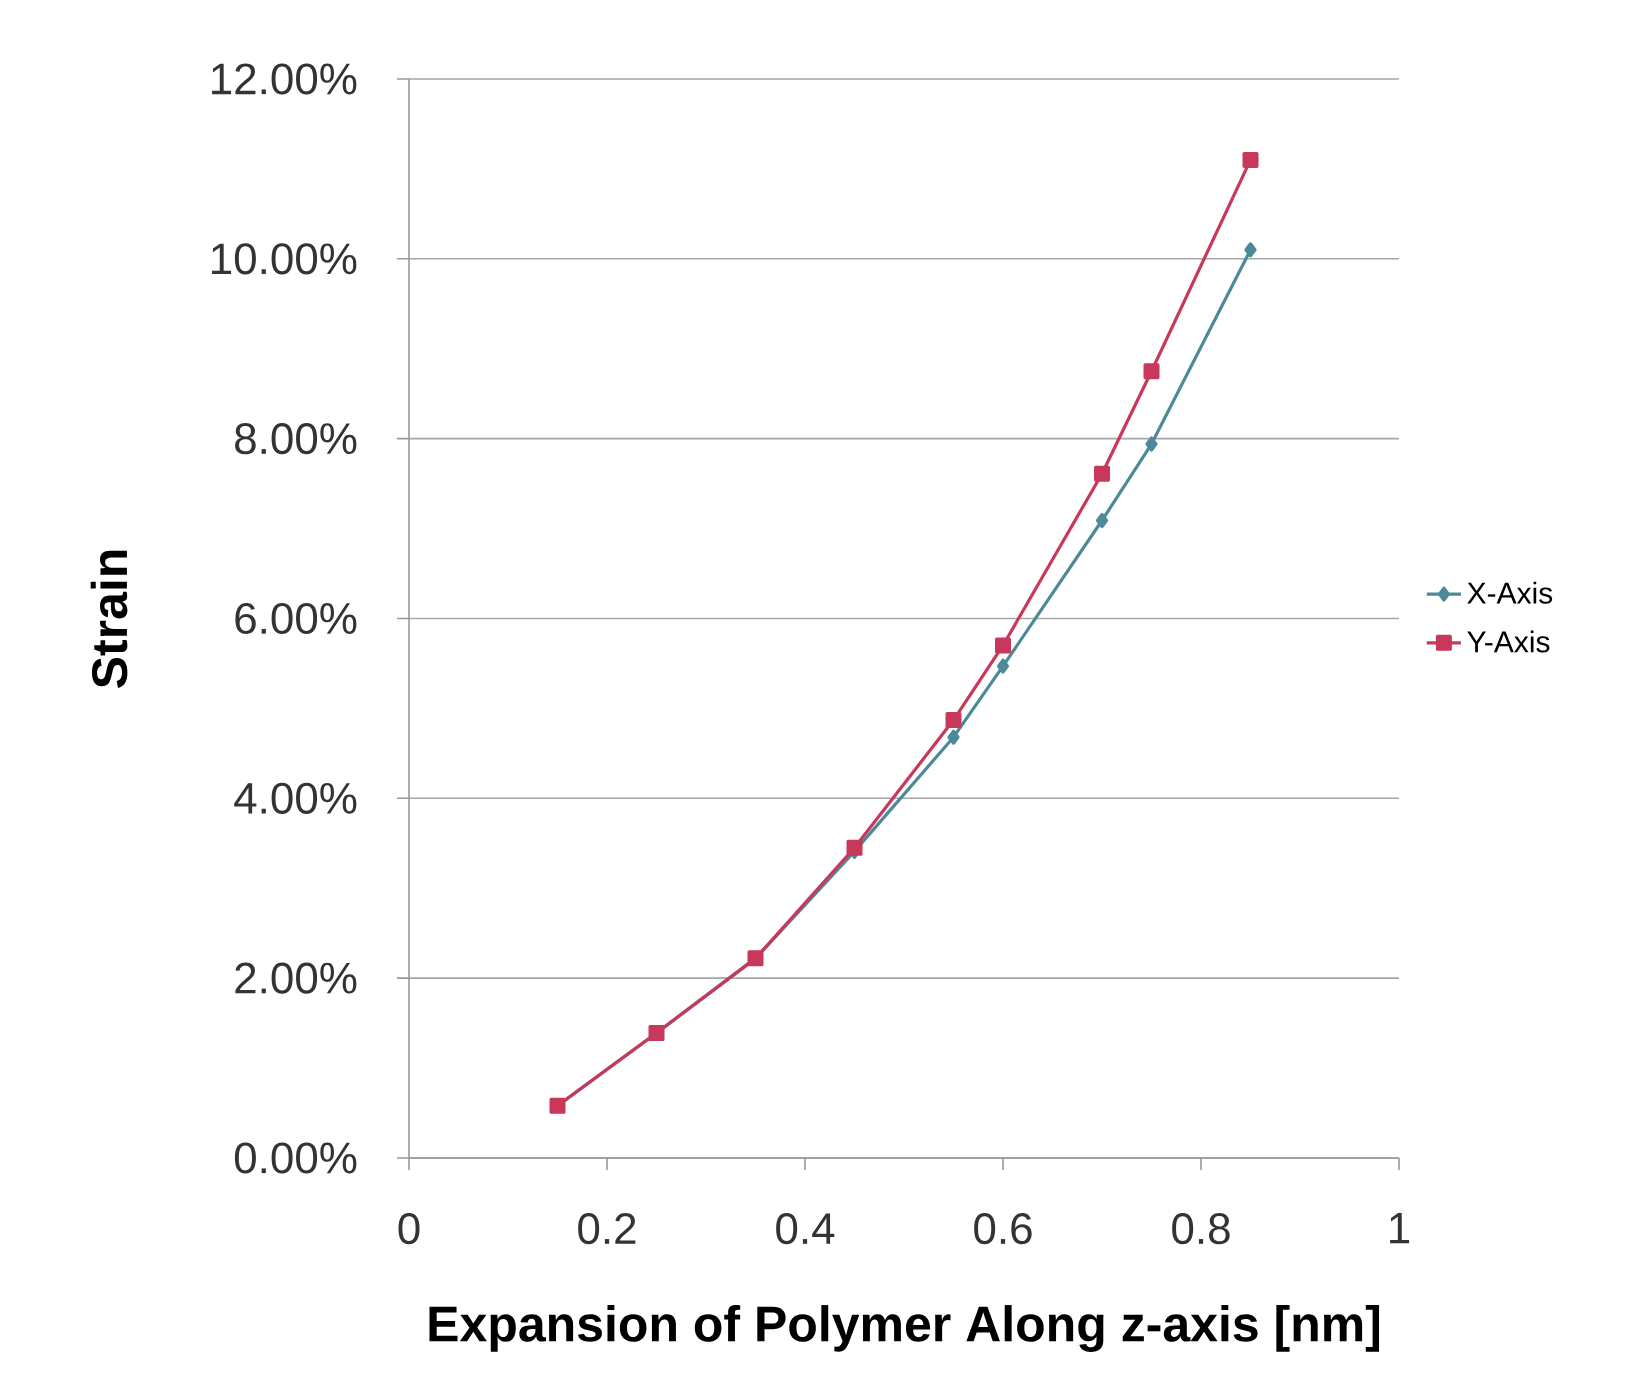 This screenshot has height=1375, width=1633. Describe the element at coordinates (904, 1328) in the screenshot. I see `x-axis-title: Expansion of Polymer Along z-axis [nm]` at that location.